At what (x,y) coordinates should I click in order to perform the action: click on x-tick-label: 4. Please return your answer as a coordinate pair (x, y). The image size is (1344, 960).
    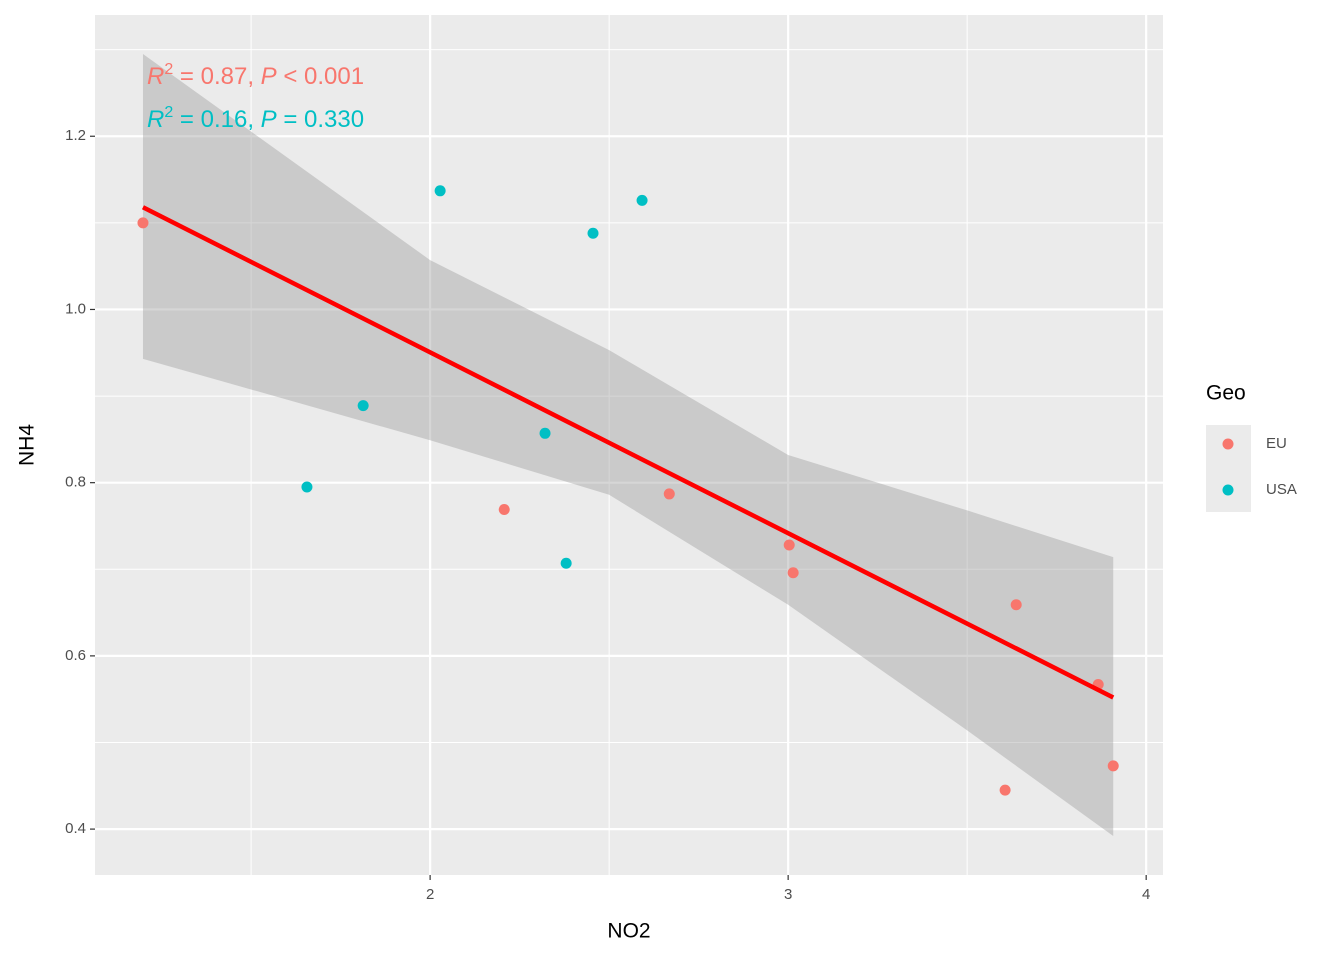
    Looking at the image, I should click on (1146, 894).